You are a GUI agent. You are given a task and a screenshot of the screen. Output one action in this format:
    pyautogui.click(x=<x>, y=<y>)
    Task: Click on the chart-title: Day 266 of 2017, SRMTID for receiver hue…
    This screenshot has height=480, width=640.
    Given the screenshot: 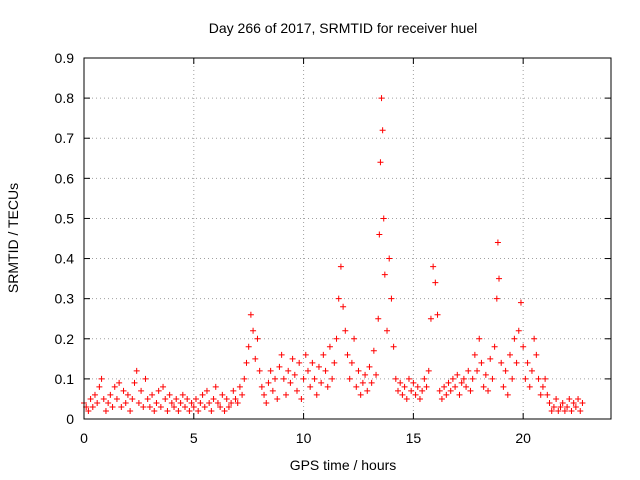 What is the action you would take?
    pyautogui.click(x=343, y=28)
    